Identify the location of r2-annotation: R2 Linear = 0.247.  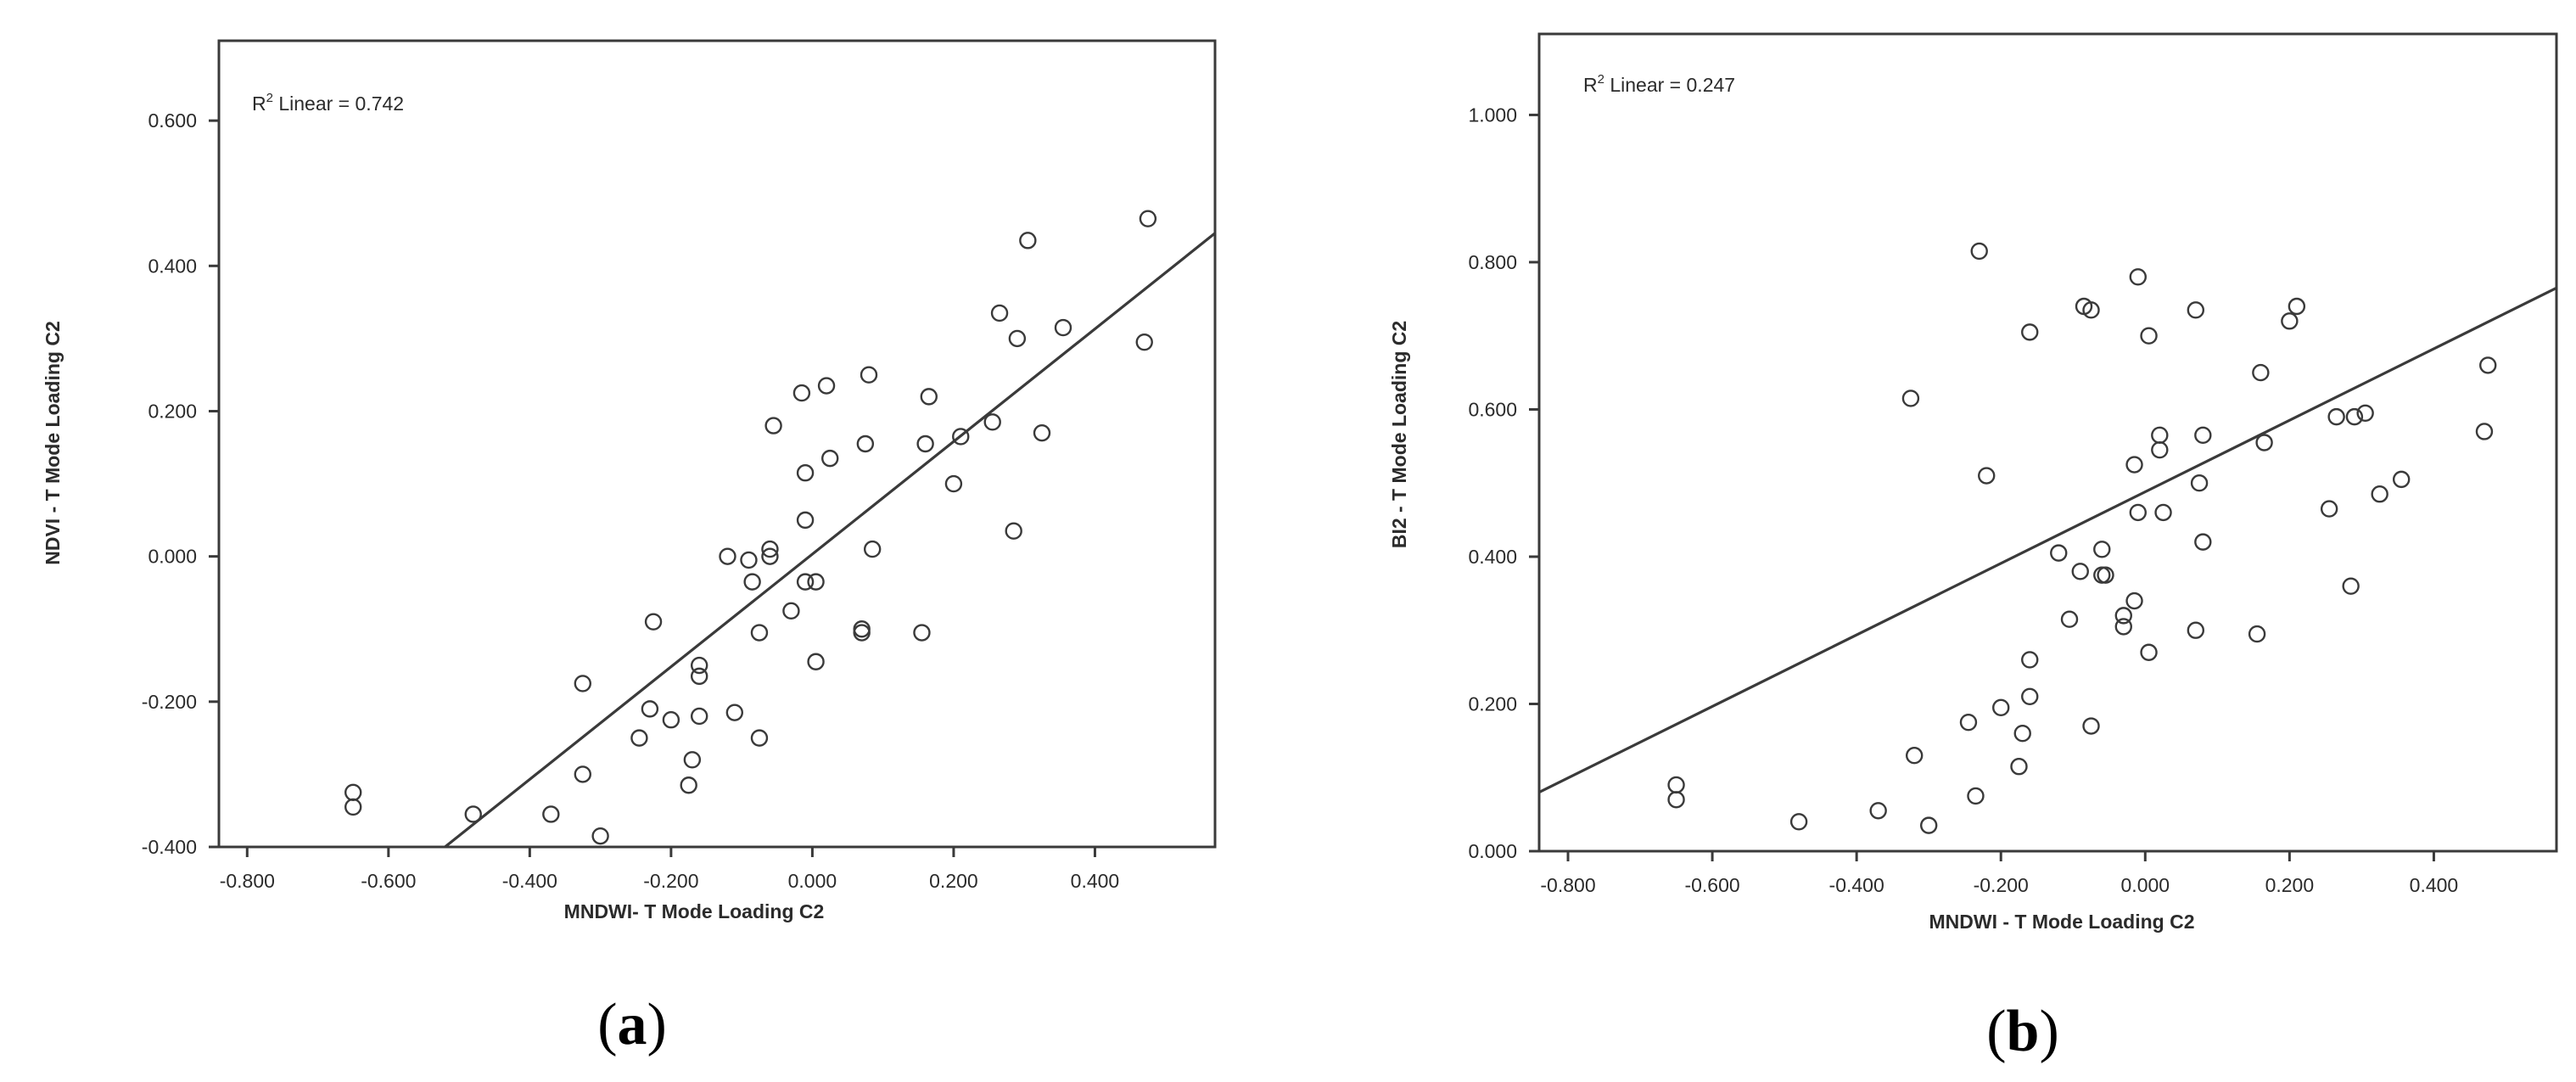
(1659, 84).